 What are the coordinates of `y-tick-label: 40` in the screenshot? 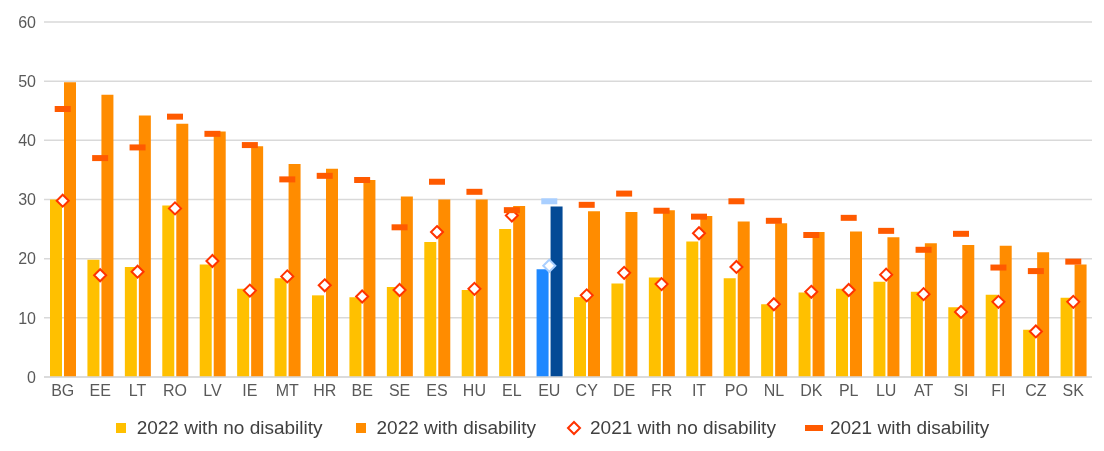 It's located at (27, 141).